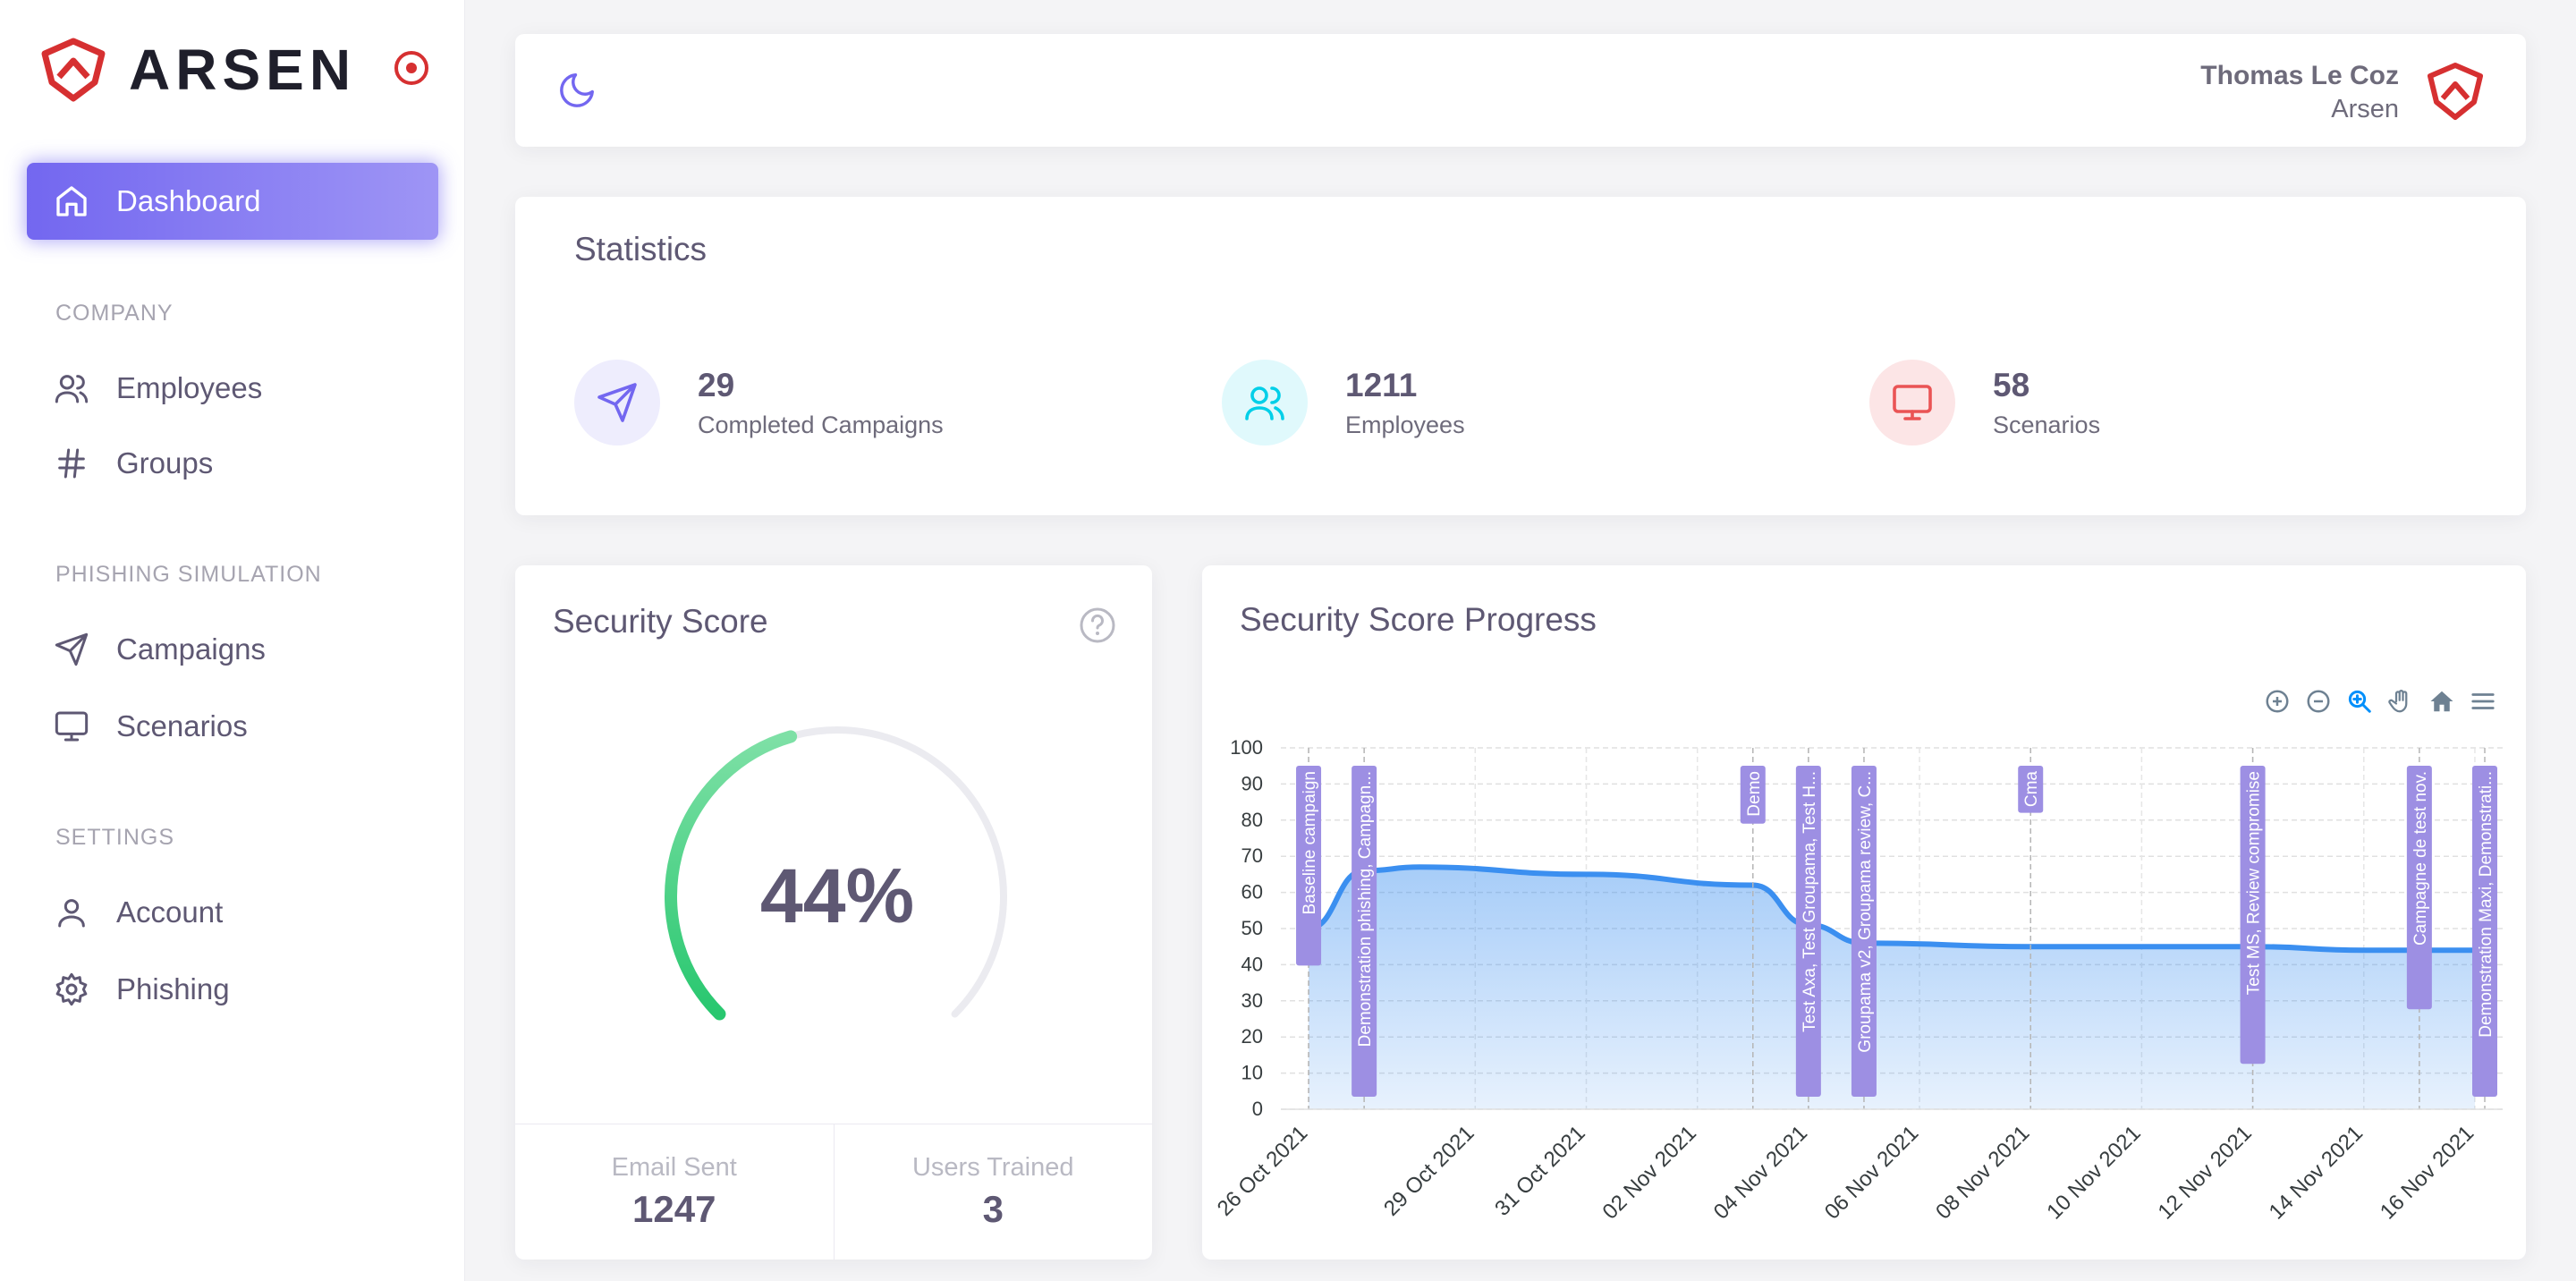 The width and height of the screenshot is (2576, 1281). I want to click on security-score-value: 44%, so click(837, 896).